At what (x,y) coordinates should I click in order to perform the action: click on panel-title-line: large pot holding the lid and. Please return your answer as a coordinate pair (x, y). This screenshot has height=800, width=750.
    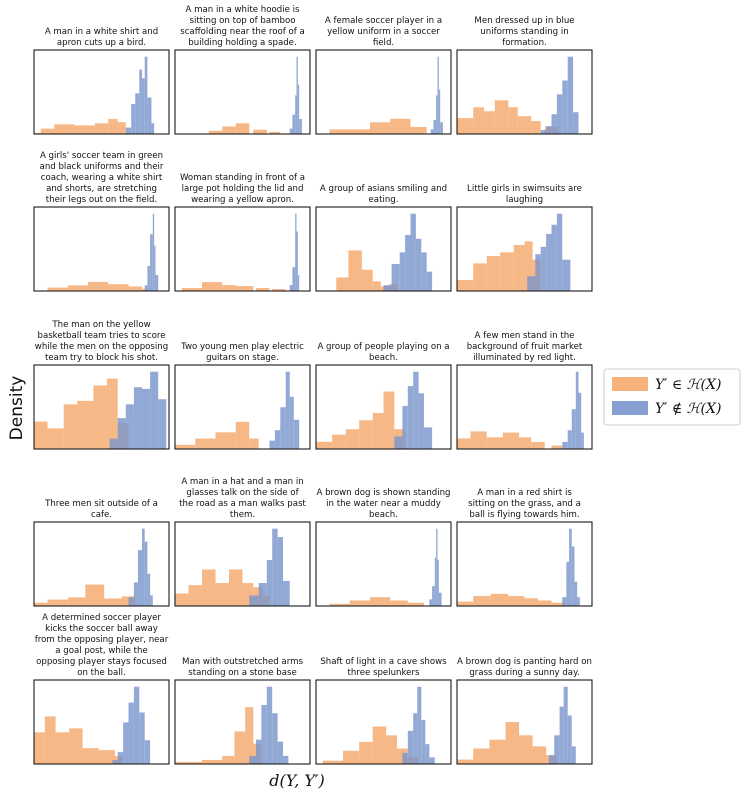
    Looking at the image, I should click on (243, 189).